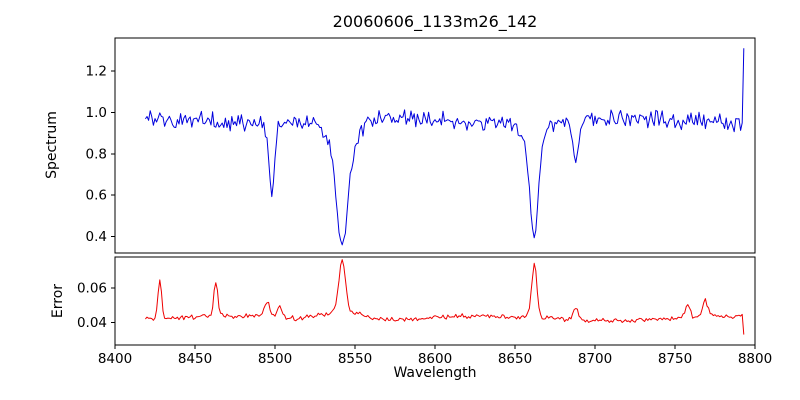 This screenshot has height=400, width=800. Describe the element at coordinates (675, 359) in the screenshot. I see `x-tick-label: 8750` at that location.